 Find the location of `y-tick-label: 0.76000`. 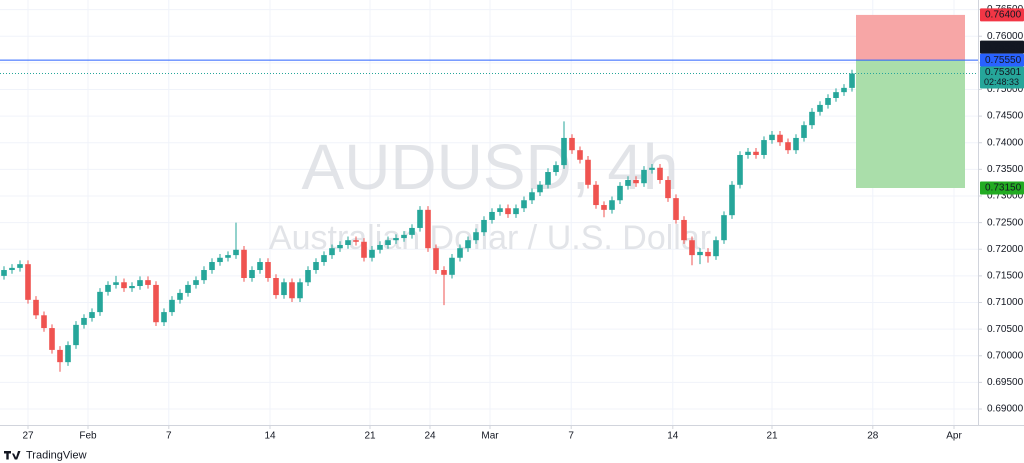

y-tick-label: 0.76000 is located at coordinates (1005, 36).